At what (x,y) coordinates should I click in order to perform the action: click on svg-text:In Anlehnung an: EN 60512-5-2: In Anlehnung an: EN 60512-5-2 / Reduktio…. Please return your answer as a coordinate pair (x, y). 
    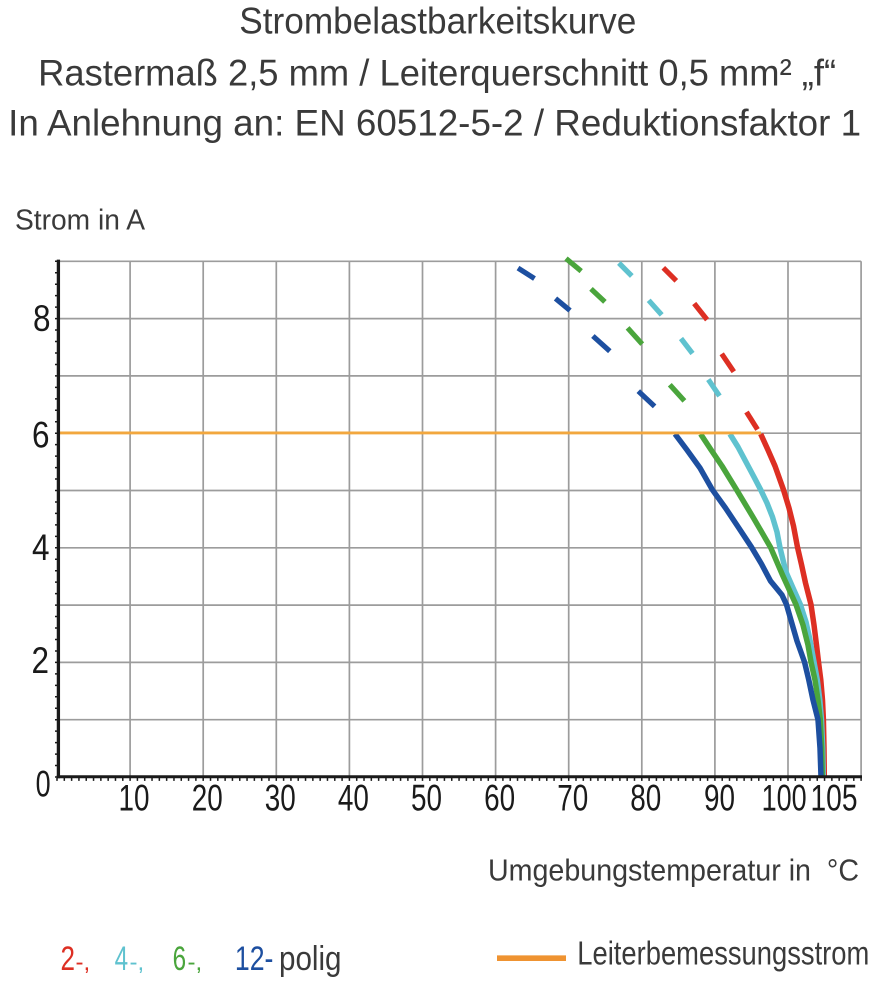
    Looking at the image, I should click on (434, 123).